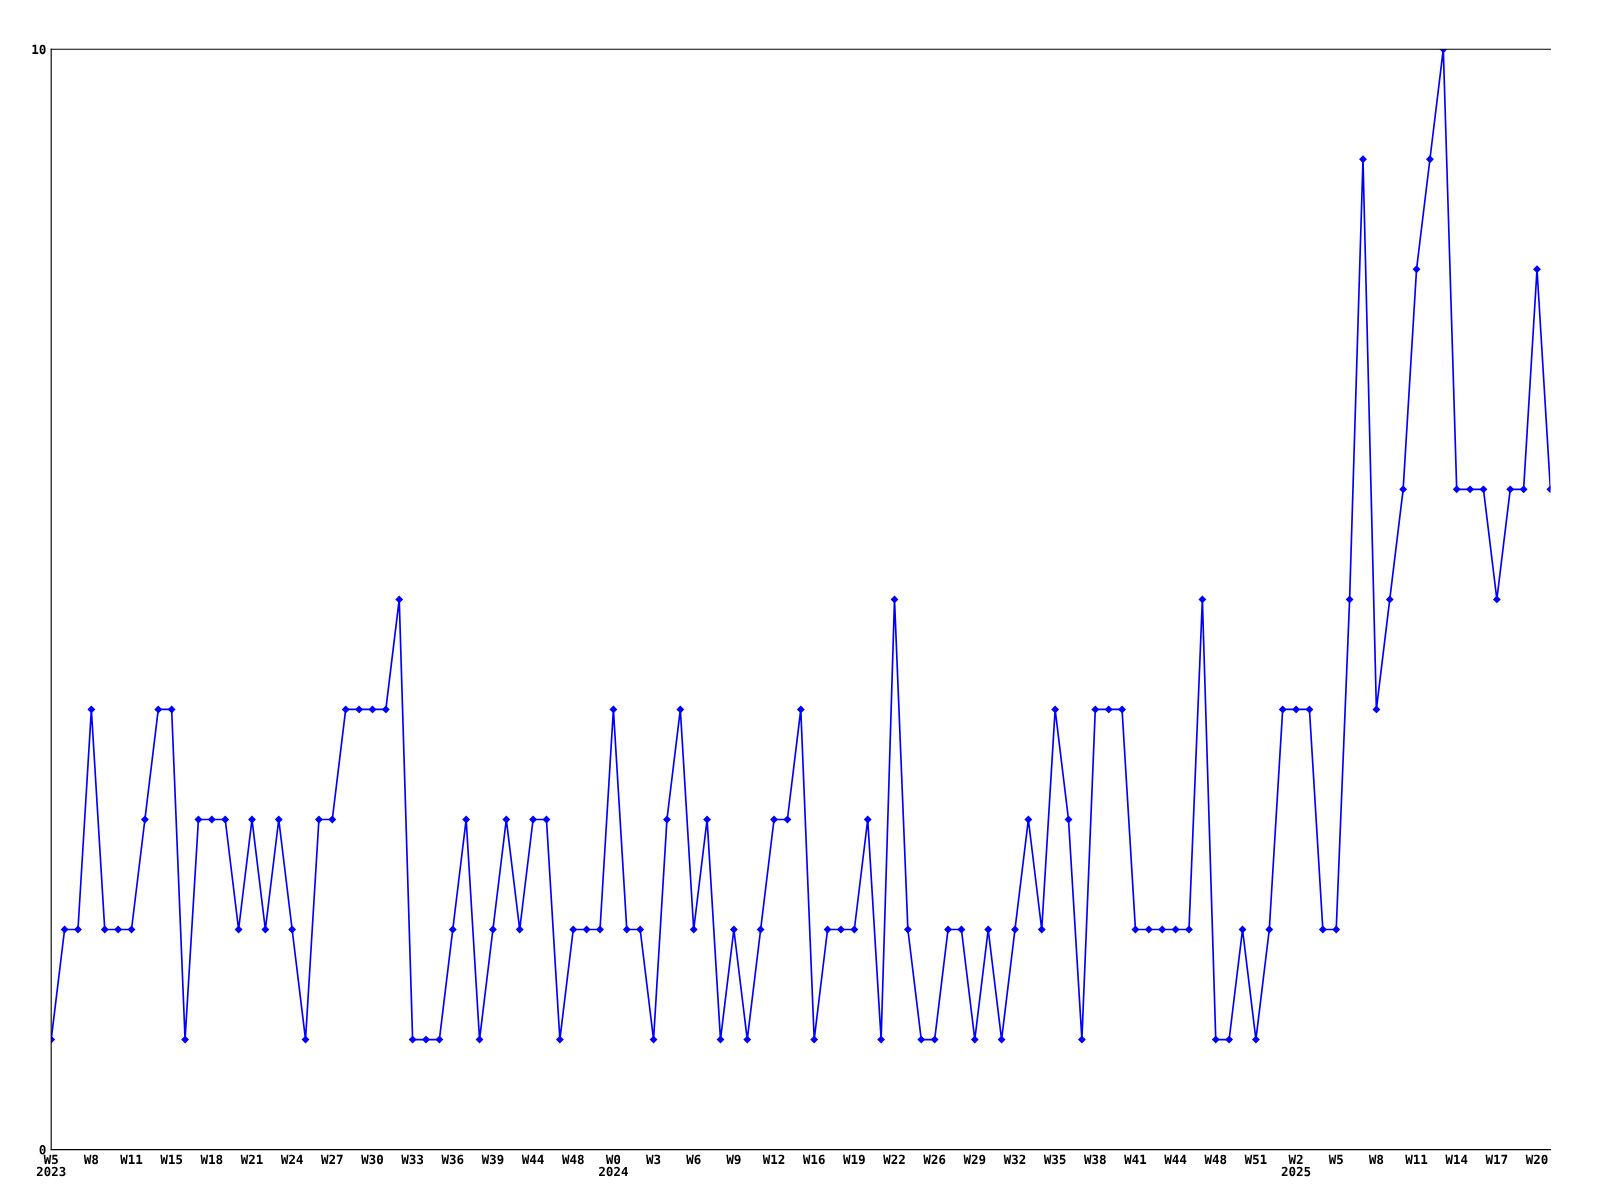  What do you see at coordinates (1335, 1159) in the screenshot?
I see `x-tick-label: W5` at bounding box center [1335, 1159].